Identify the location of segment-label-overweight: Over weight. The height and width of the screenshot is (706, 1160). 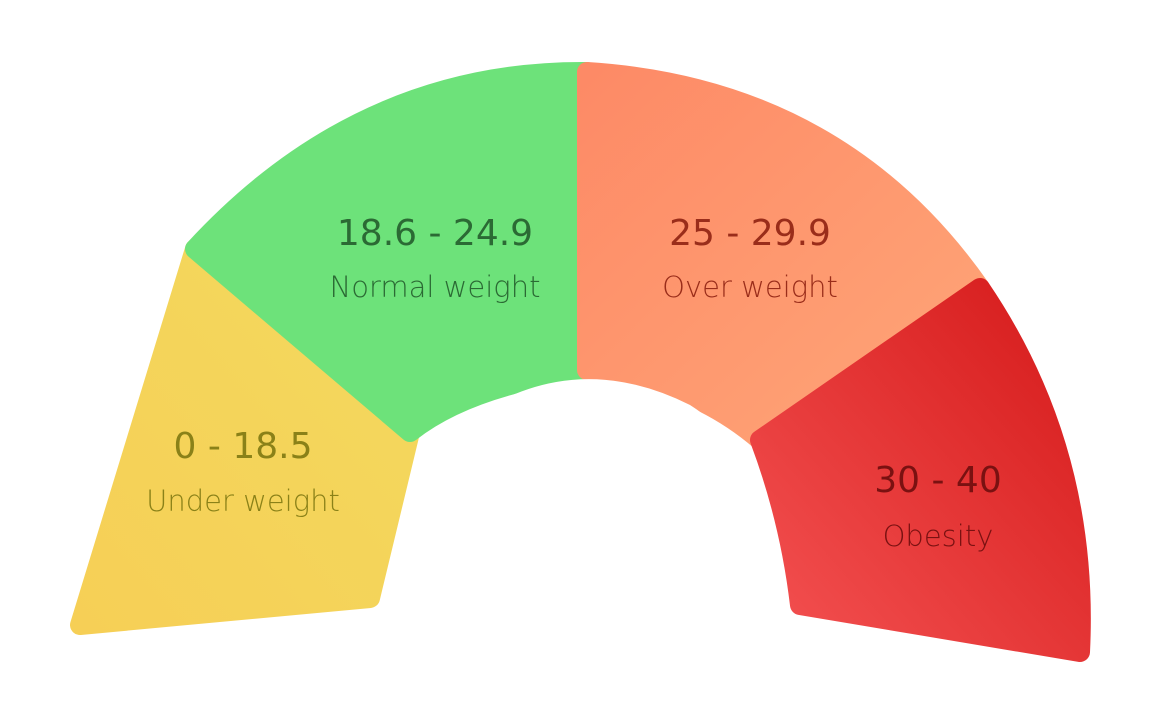
(750, 287).